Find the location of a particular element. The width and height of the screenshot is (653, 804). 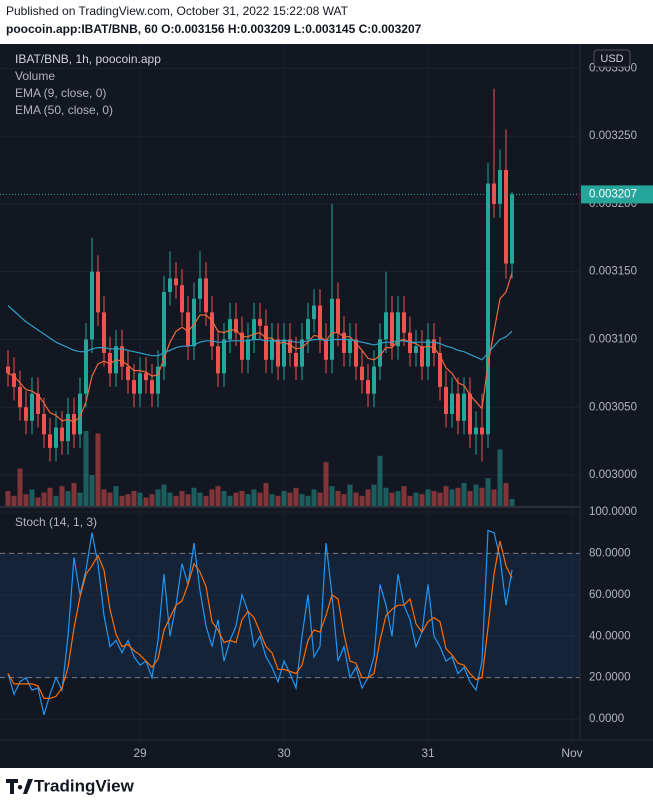

y-tick-label: 100.0000 is located at coordinates (613, 512).